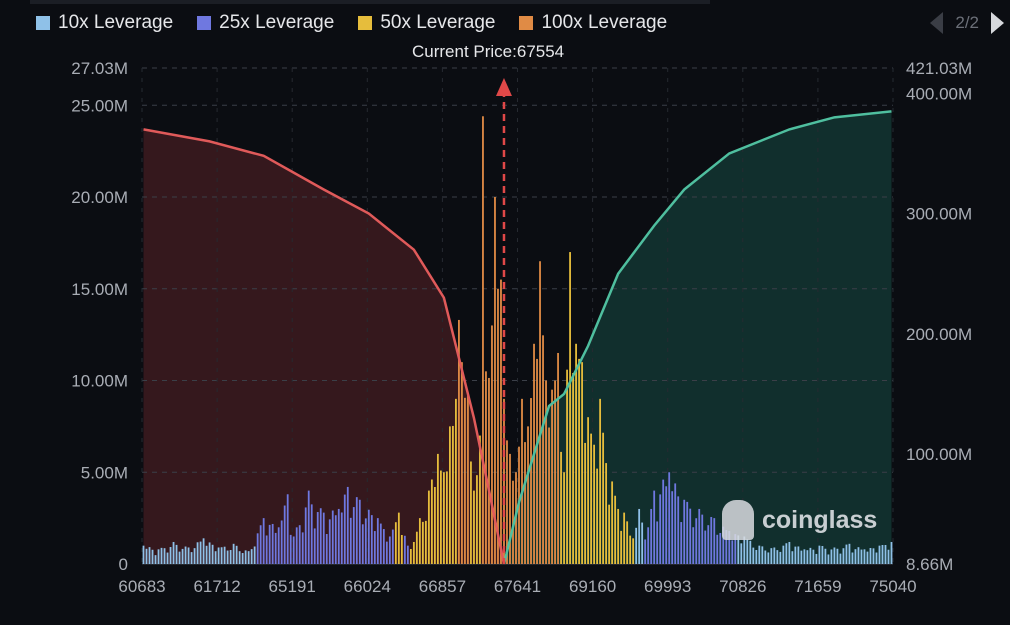 The height and width of the screenshot is (625, 1010). What do you see at coordinates (365, 23) in the screenshot?
I see `legend-swatch-50x` at bounding box center [365, 23].